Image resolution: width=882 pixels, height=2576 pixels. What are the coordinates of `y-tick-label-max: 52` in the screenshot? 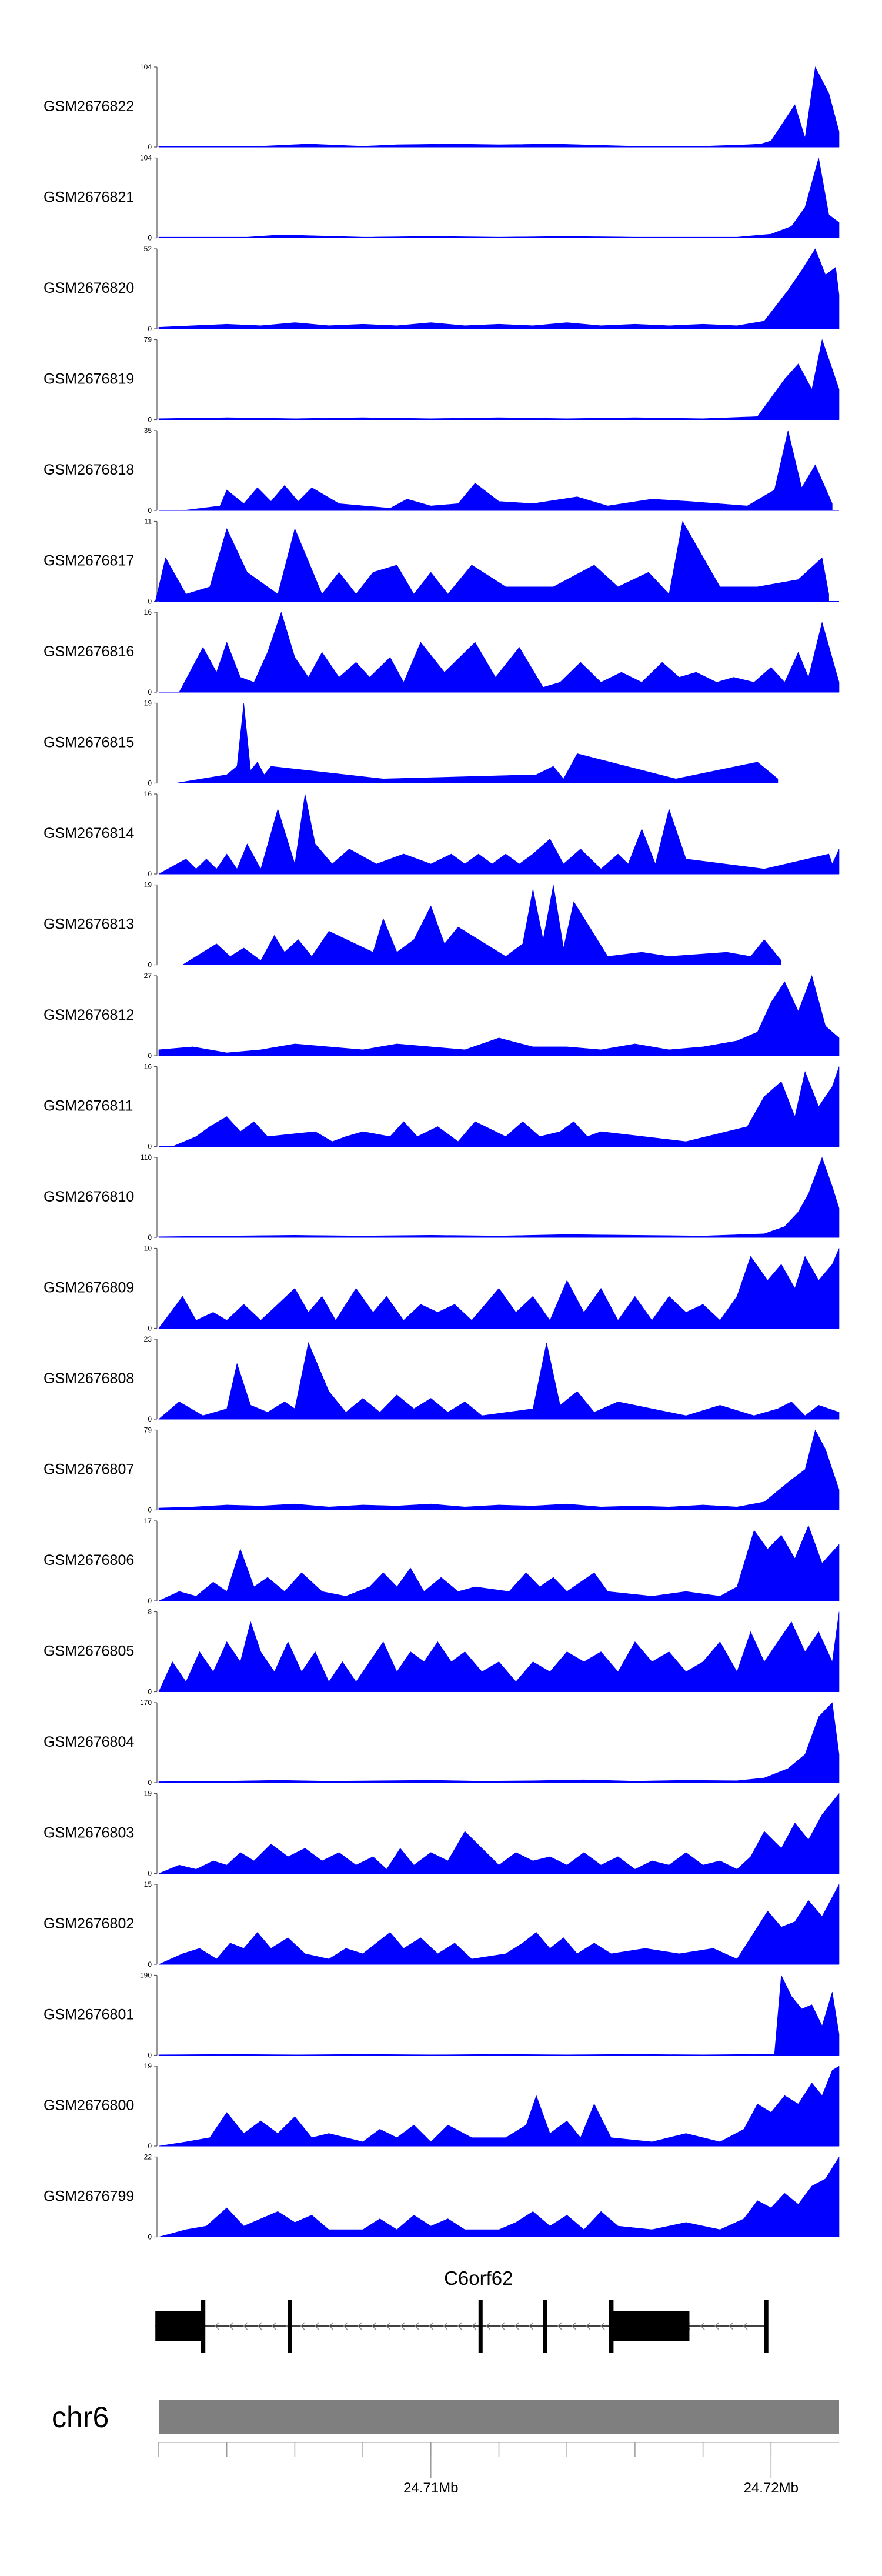 It's located at (148, 249).